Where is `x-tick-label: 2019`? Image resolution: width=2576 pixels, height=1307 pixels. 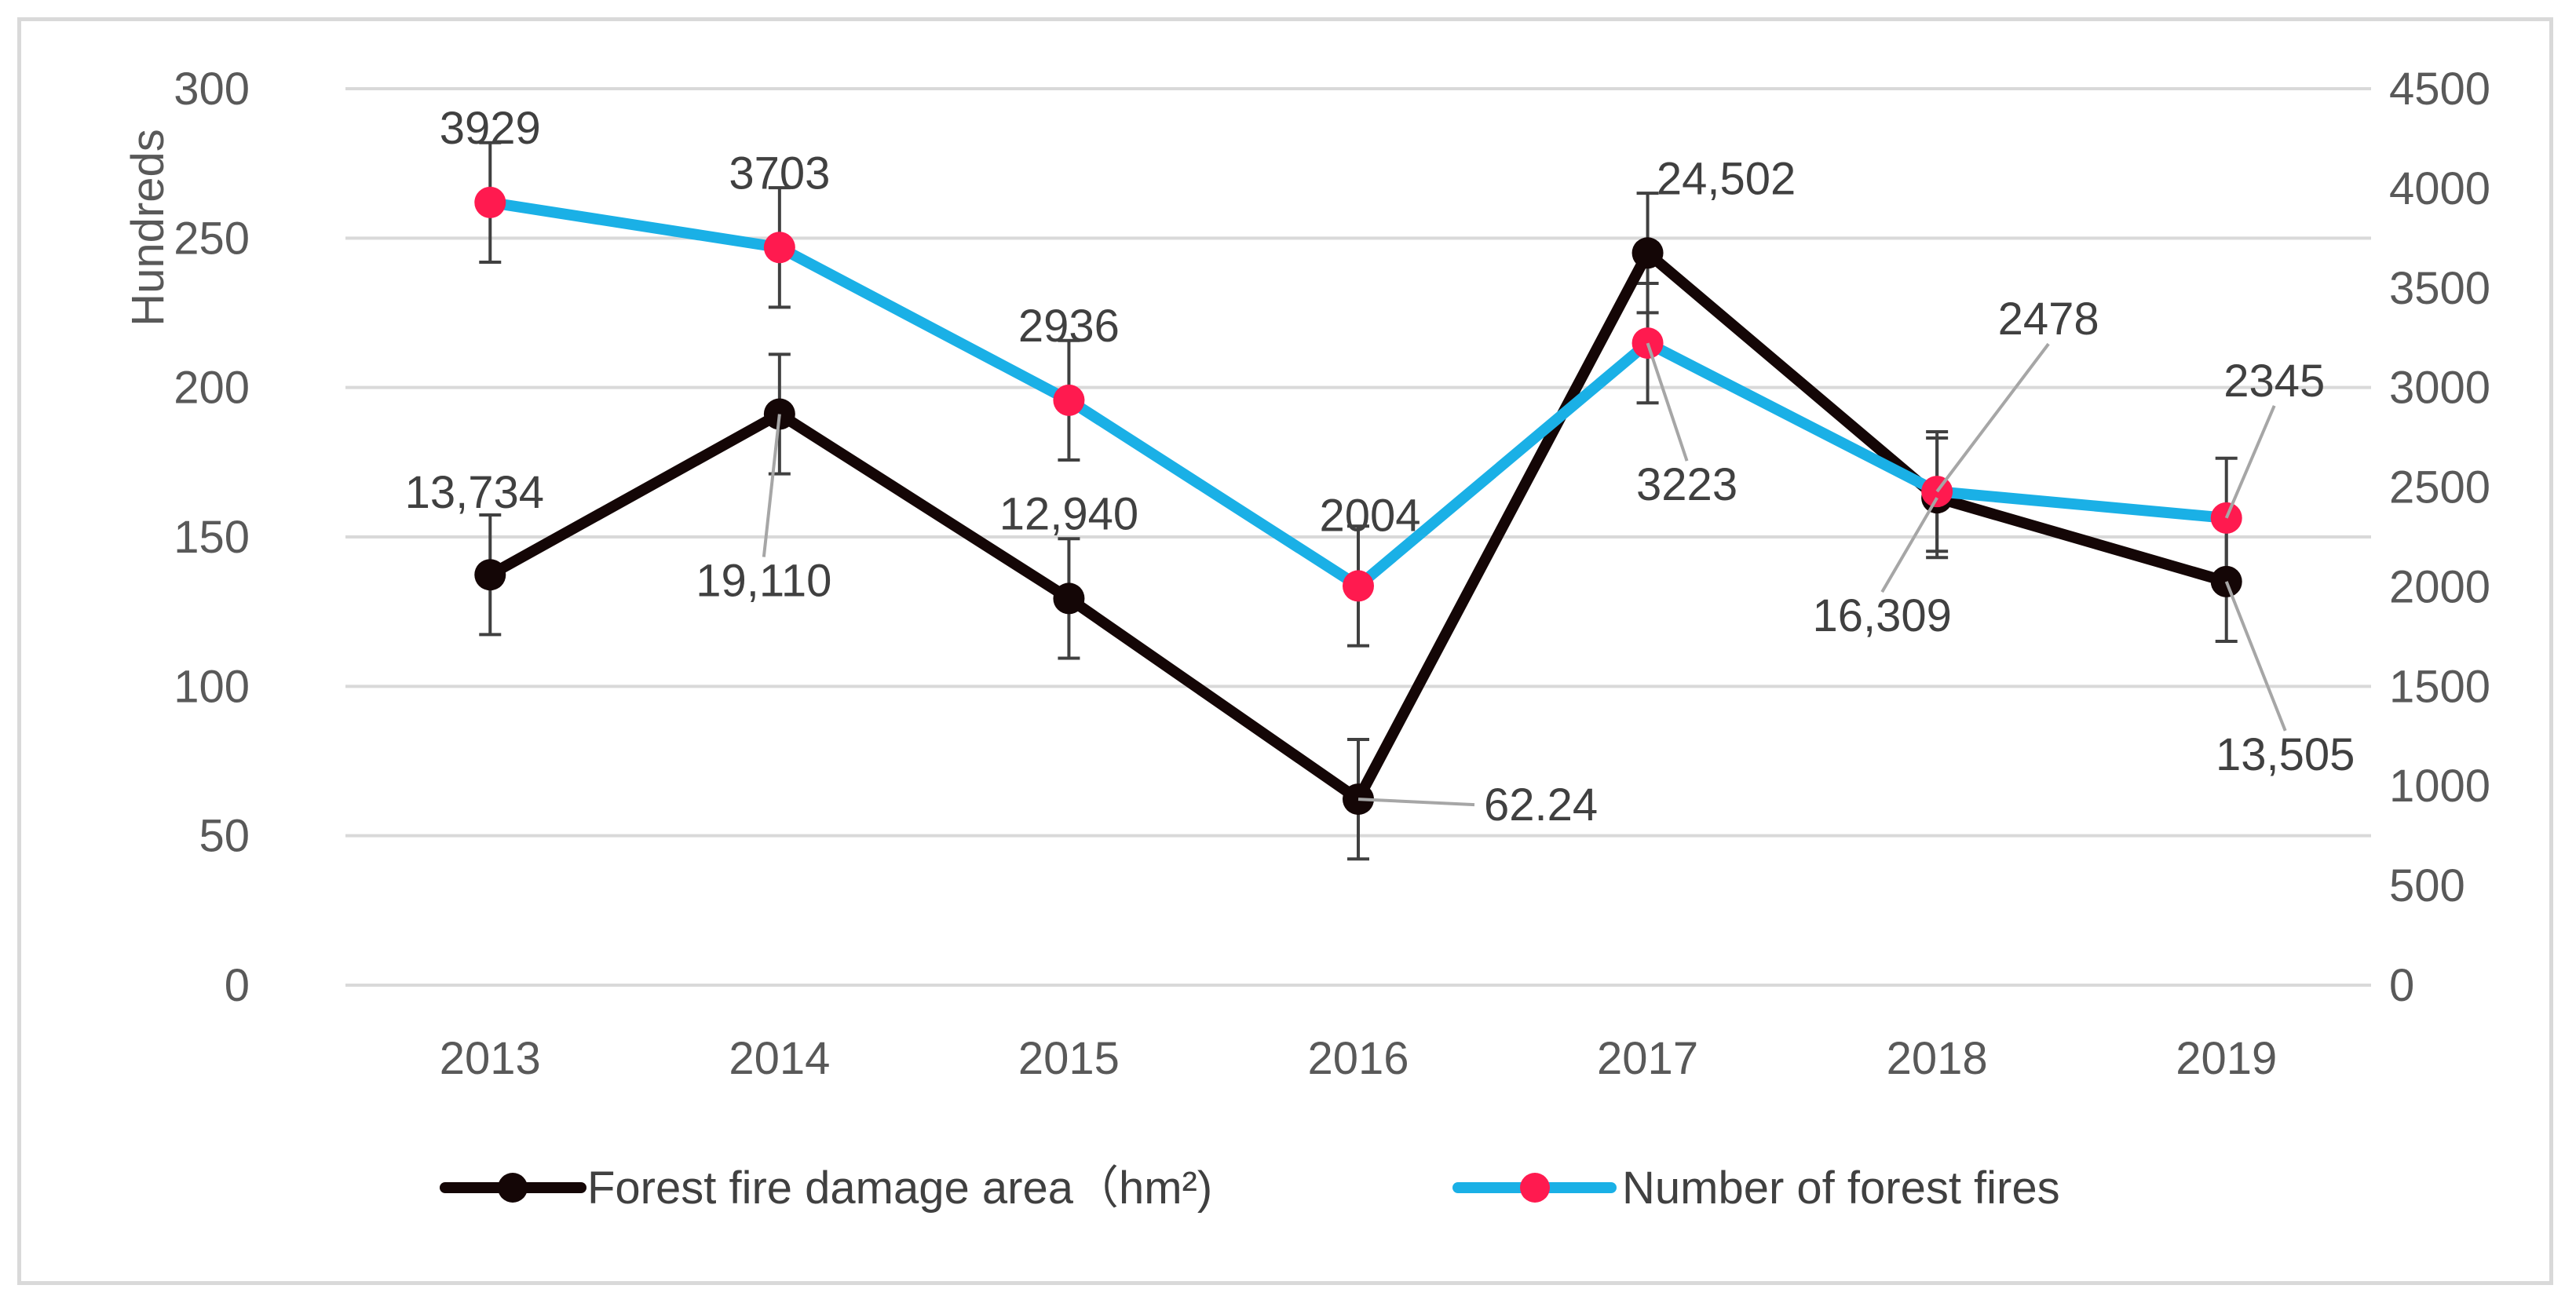
x-tick-label: 2019 is located at coordinates (2226, 1058).